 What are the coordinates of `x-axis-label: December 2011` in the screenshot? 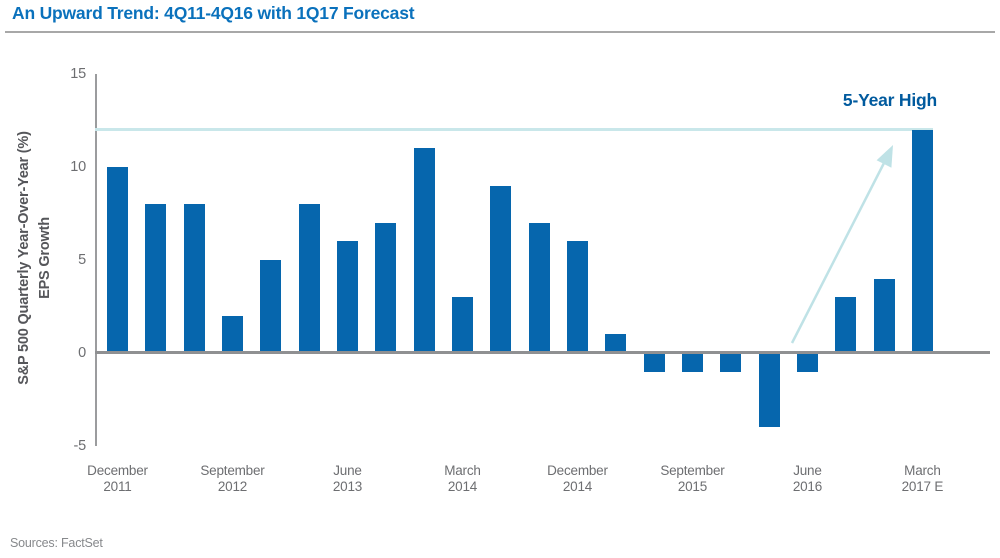 It's located at (117, 479).